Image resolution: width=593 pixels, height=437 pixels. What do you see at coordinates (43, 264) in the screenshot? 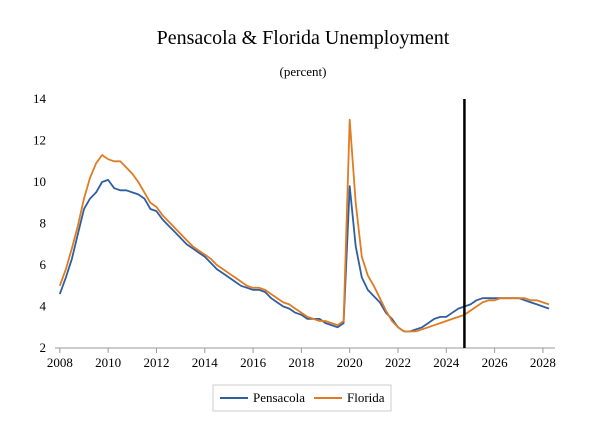
I see `y-tick-label: 6` at bounding box center [43, 264].